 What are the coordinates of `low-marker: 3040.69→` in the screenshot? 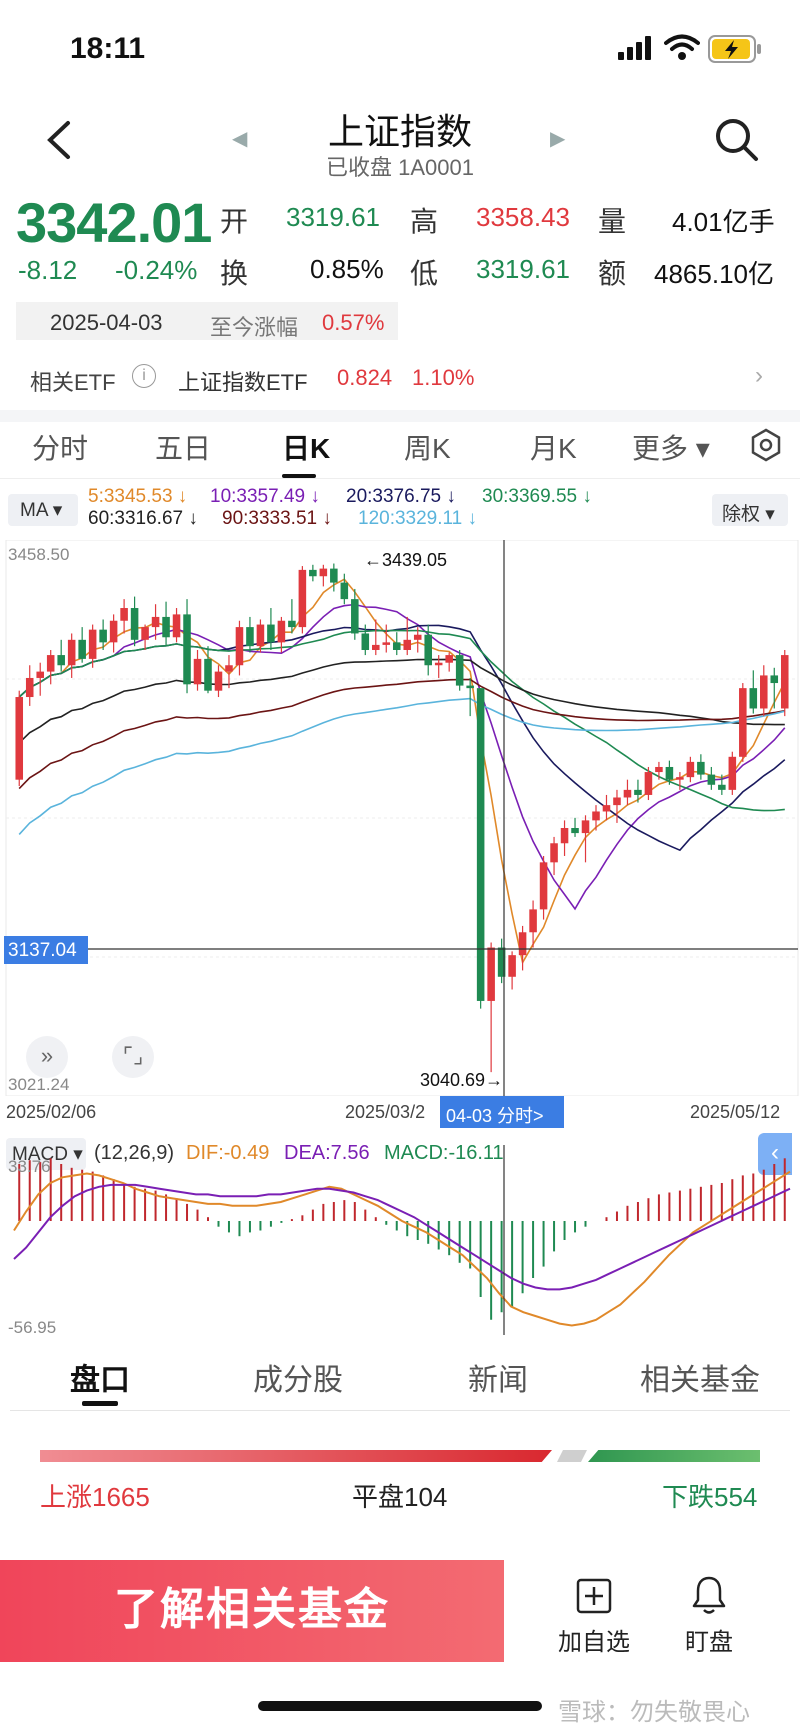 It's located at (461, 1080).